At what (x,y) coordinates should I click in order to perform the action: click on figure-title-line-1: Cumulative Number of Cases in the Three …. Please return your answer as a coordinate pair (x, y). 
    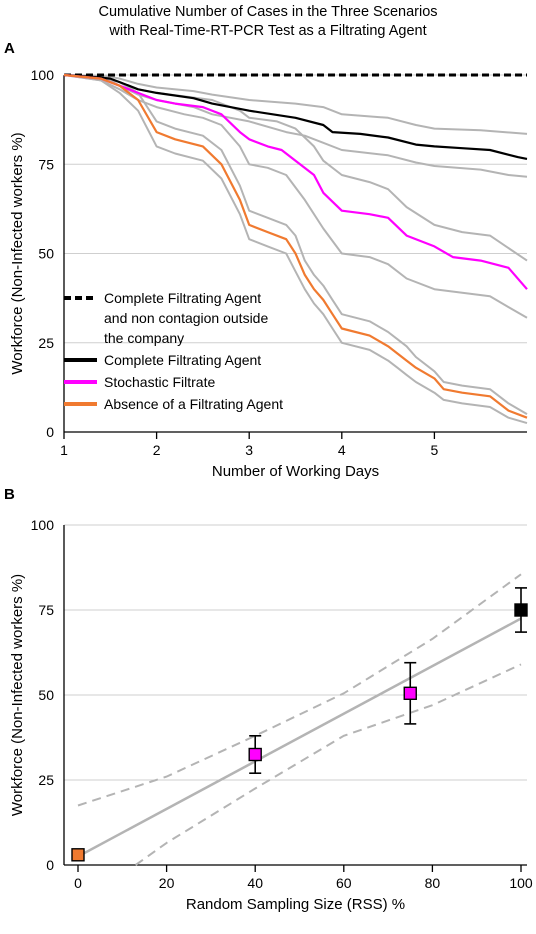
    Looking at the image, I should click on (267, 12).